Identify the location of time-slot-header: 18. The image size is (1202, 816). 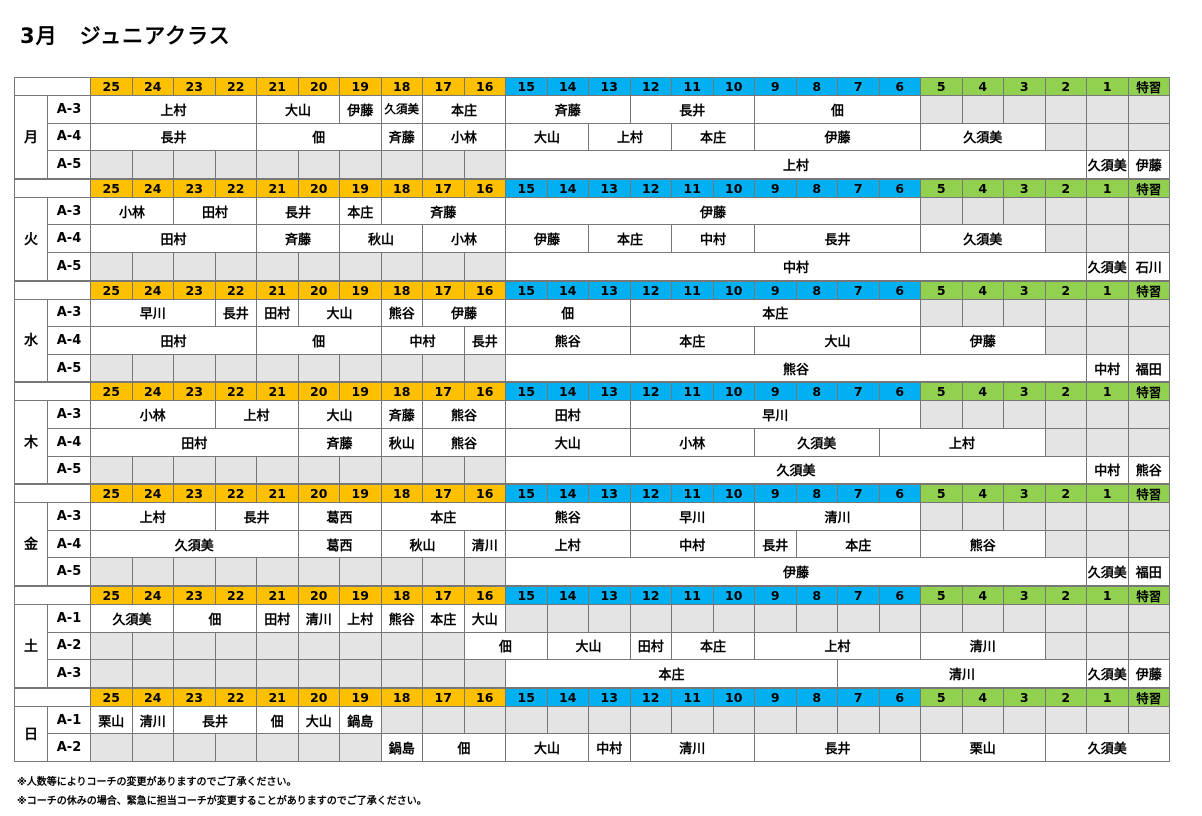
(402, 494).